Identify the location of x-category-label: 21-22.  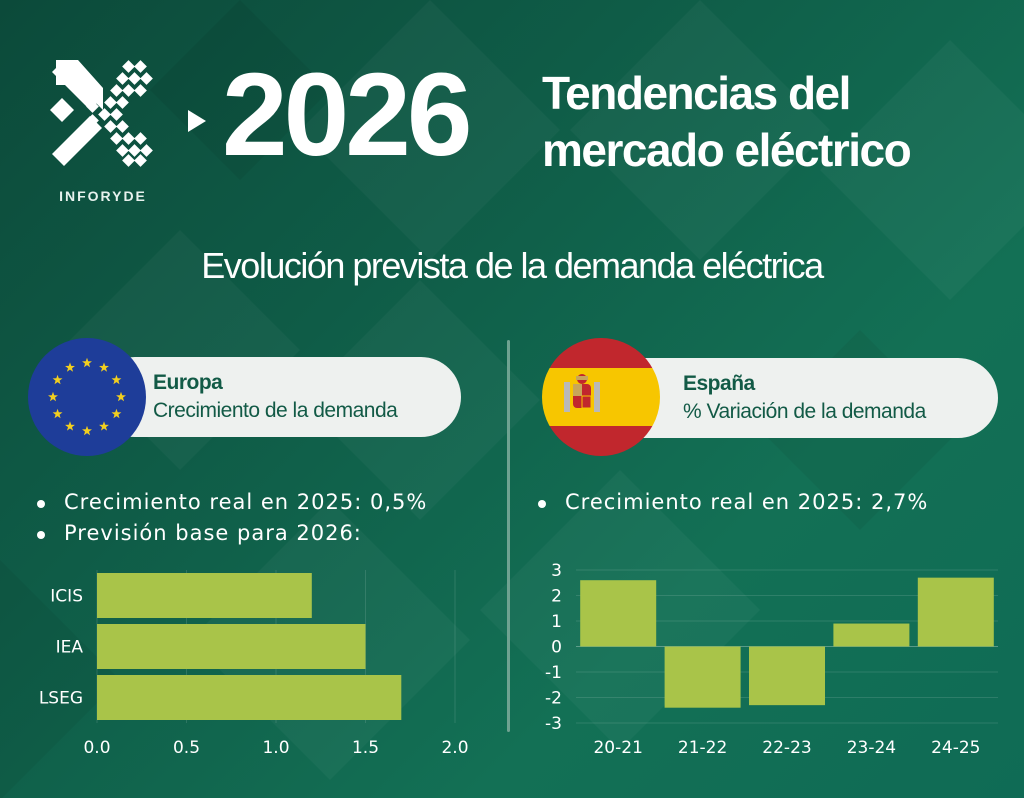
(702, 748).